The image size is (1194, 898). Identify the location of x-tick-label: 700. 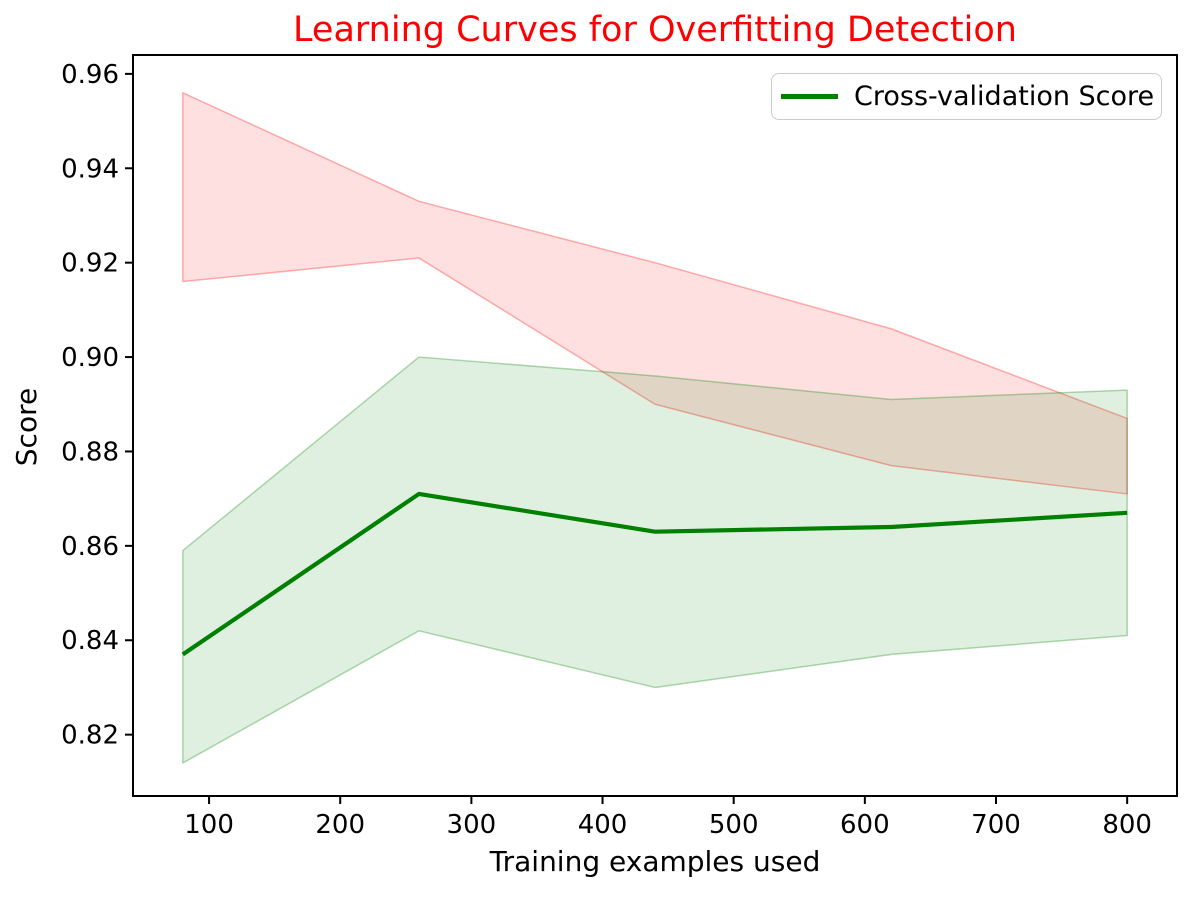
(996, 825).